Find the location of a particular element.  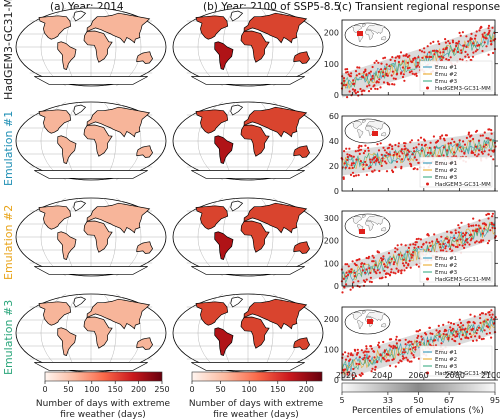

colorbar-a-label-2: fire weather (days) is located at coordinates (103, 414).